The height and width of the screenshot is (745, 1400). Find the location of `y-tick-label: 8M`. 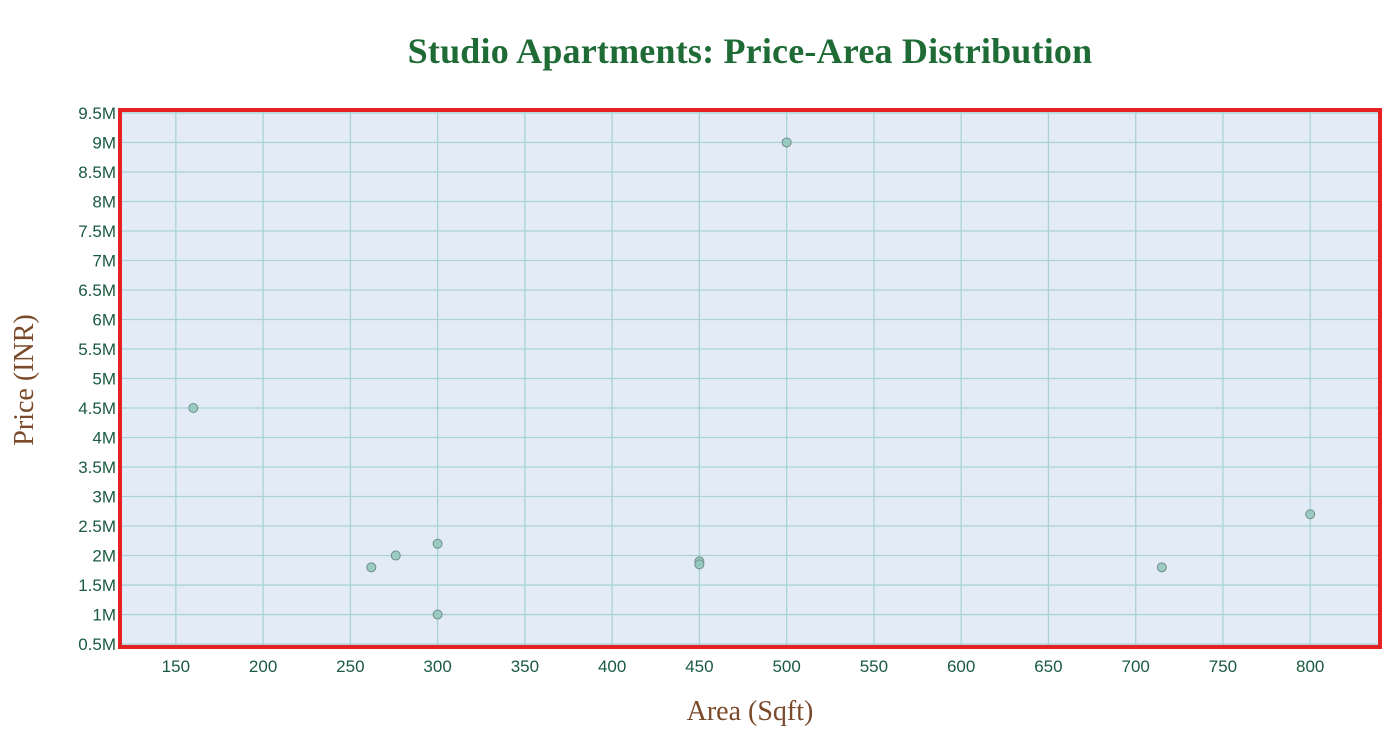

y-tick-label: 8M is located at coordinates (104, 201).